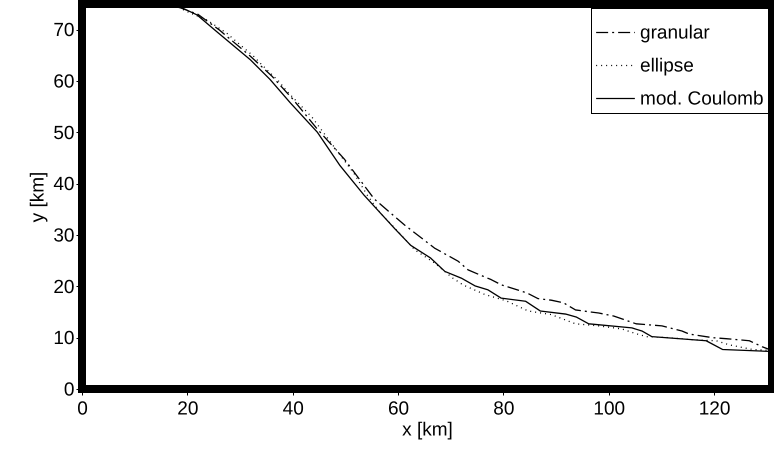  I want to click on legend-label: granular, so click(675, 33).